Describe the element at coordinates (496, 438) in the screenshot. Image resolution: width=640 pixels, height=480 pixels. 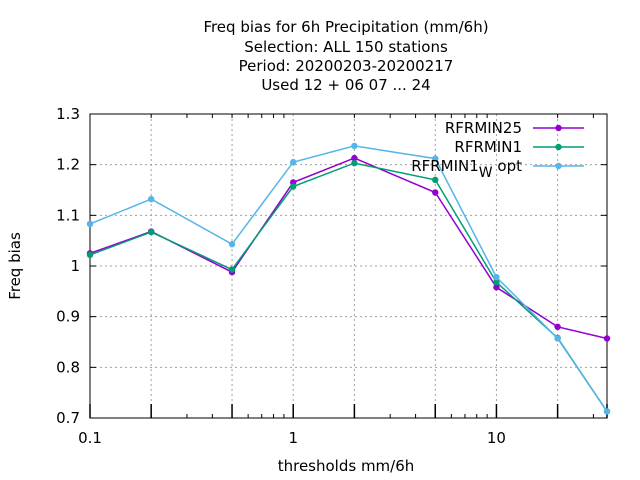
I see `x-tick-label: 10` at that location.